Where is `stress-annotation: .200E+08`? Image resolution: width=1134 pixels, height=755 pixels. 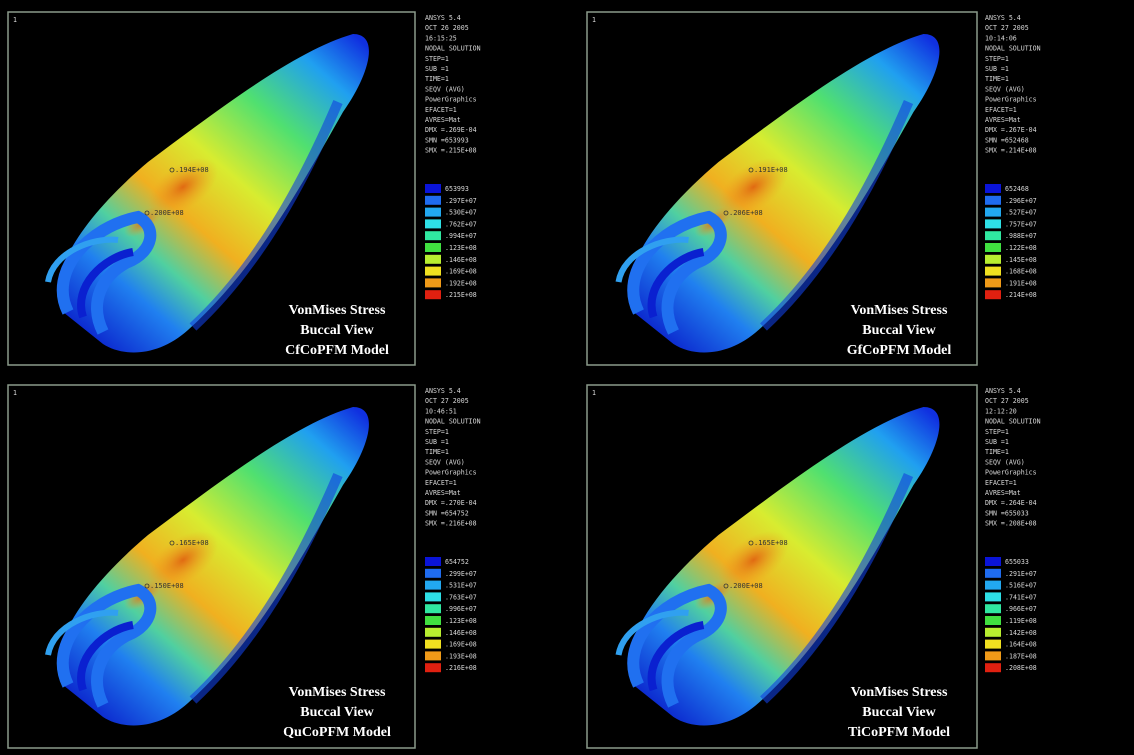
stress-annotation: .200E+08 is located at coordinates (167, 213).